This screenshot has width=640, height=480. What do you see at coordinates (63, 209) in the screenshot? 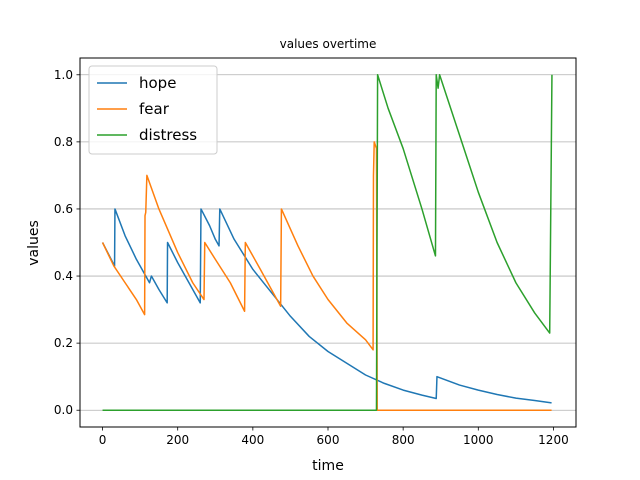
I see `y-tick-label: 0.6` at bounding box center [63, 209].